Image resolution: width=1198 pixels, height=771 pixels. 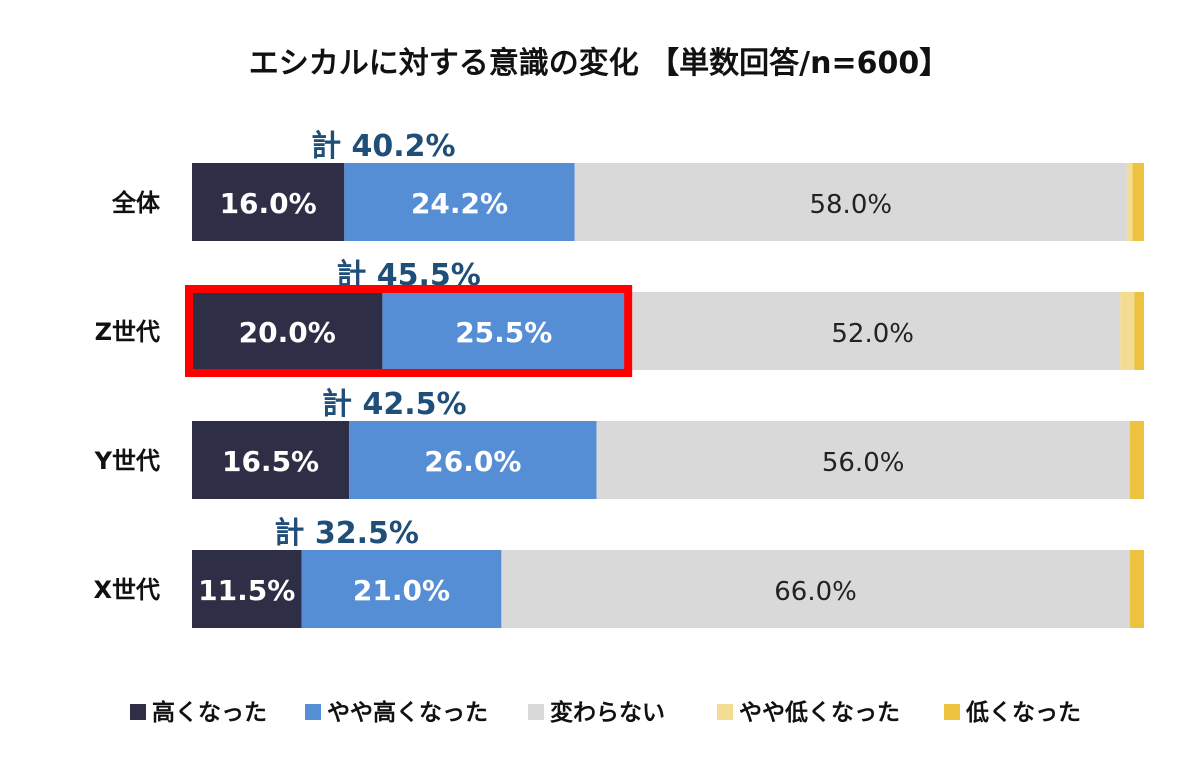 What do you see at coordinates (1129, 202) in the screenshot?
I see `bar-3-全体` at bounding box center [1129, 202].